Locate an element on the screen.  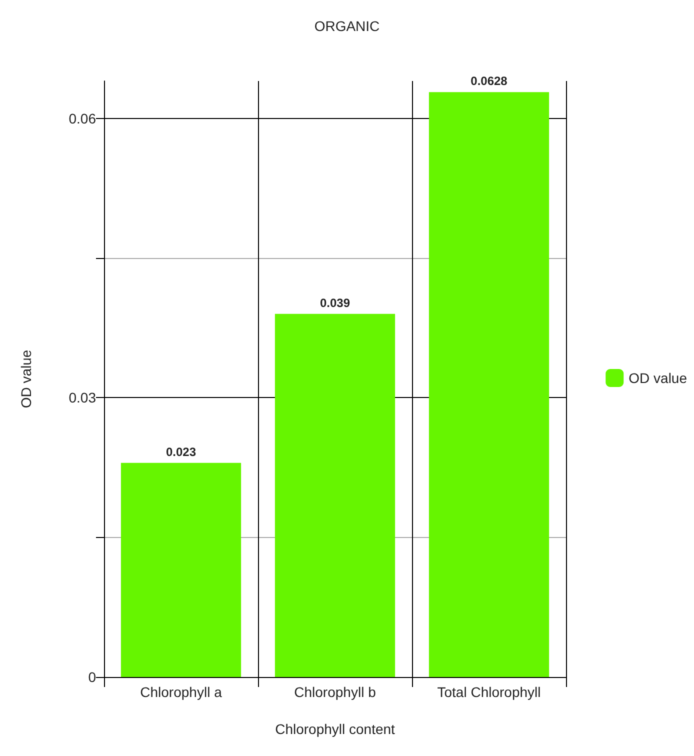
chart-title: ORGANIC is located at coordinates (347, 26).